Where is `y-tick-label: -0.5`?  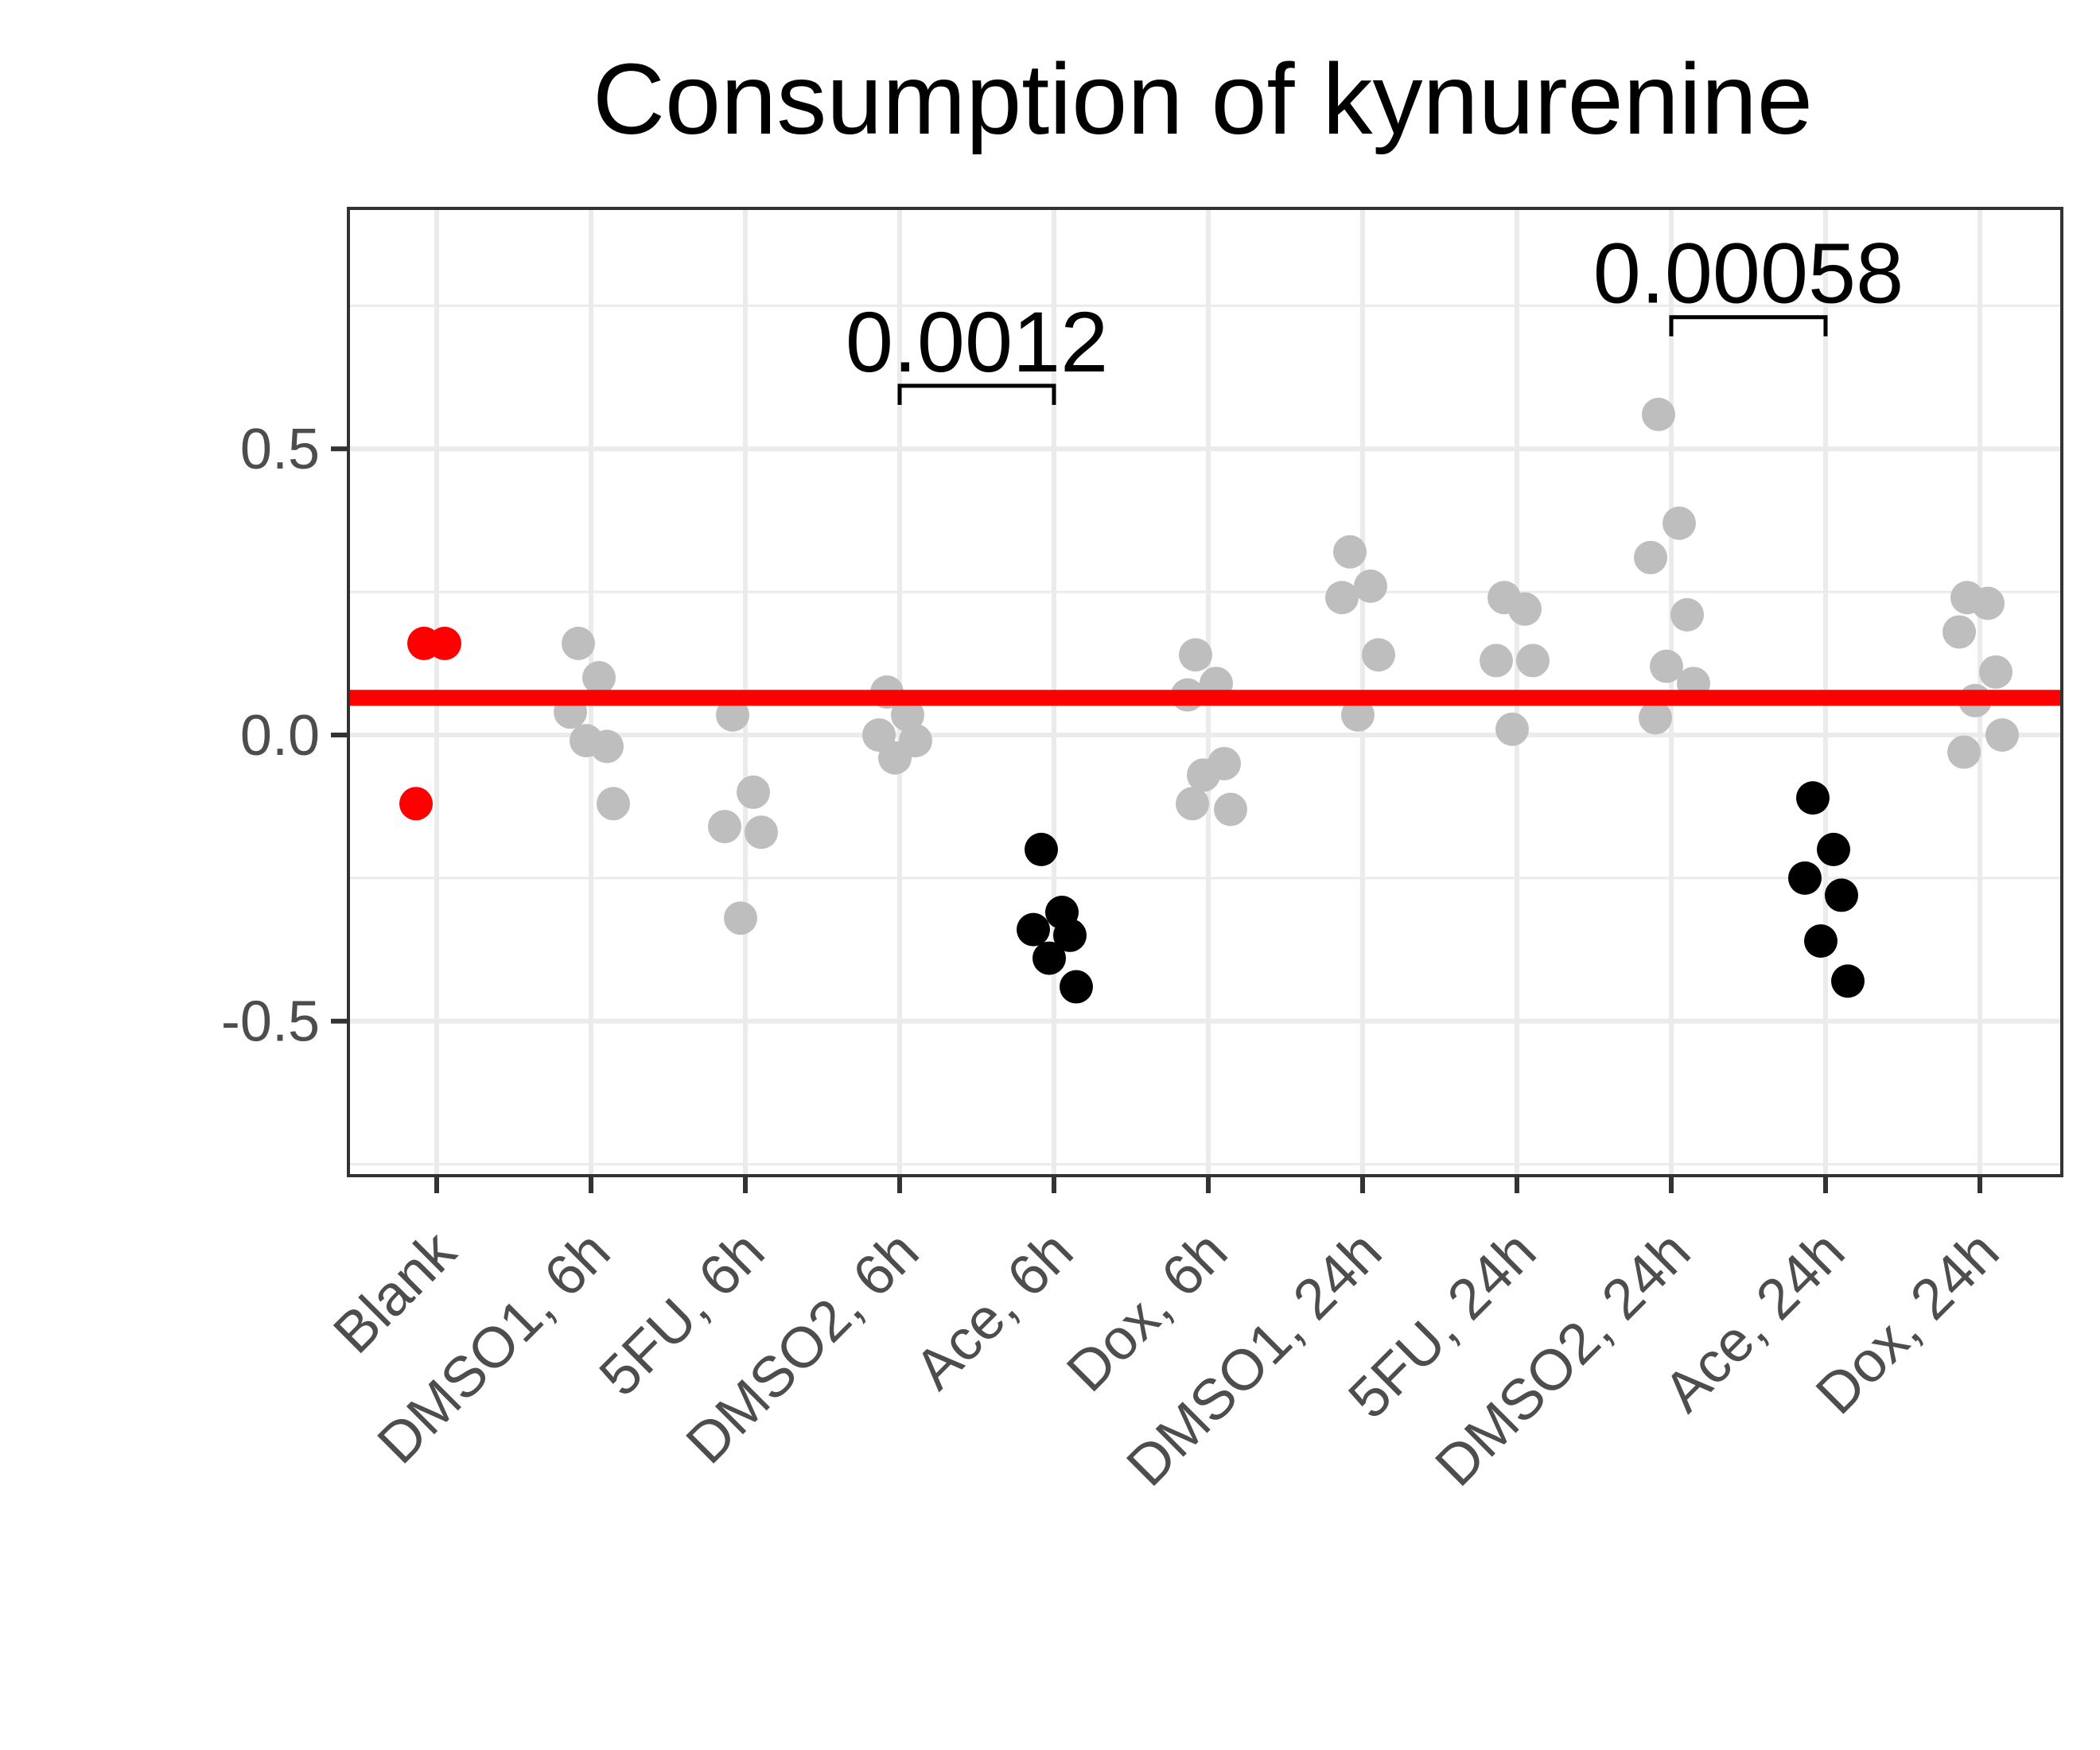
y-tick-label: -0.5 is located at coordinates (270, 1022).